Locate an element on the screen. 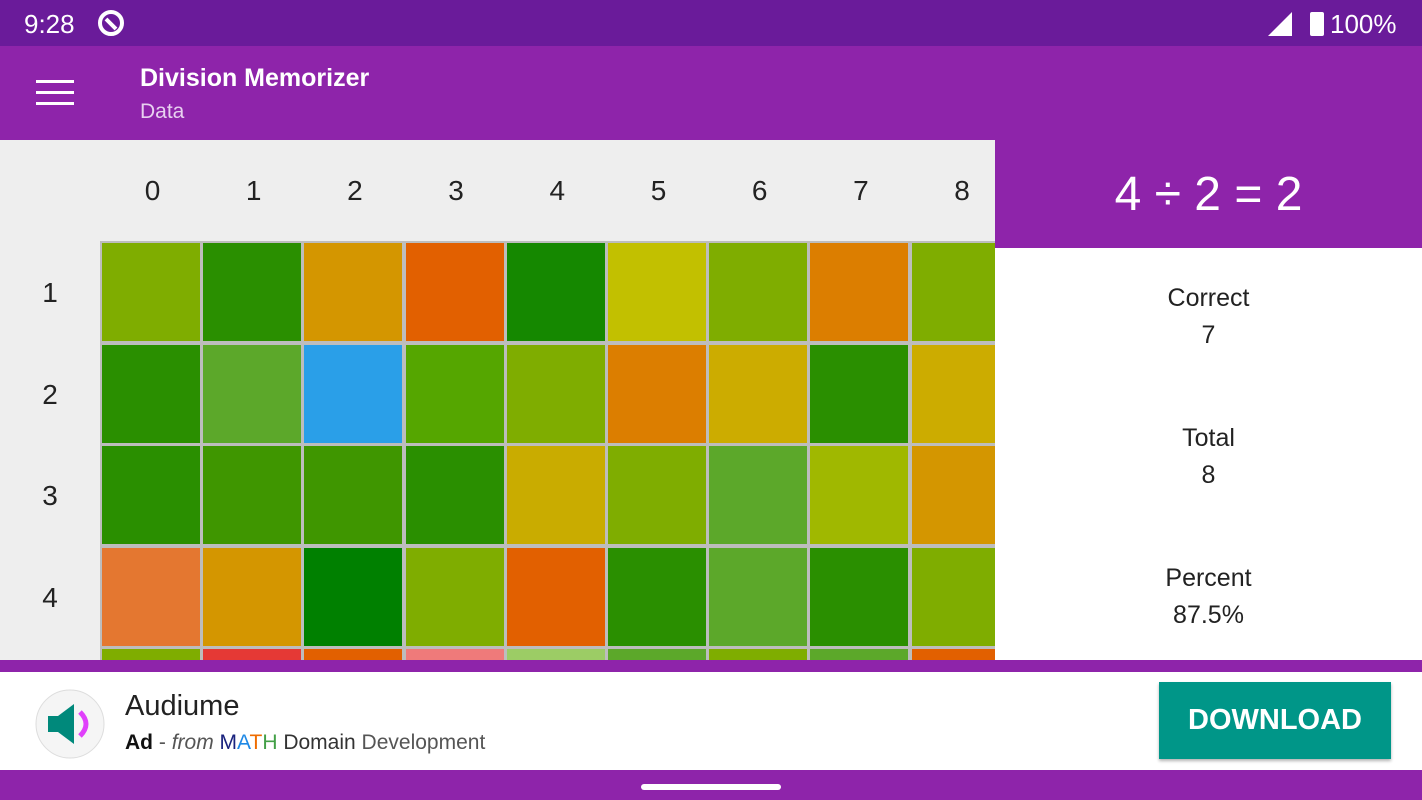  status-icon is located at coordinates (111, 23).